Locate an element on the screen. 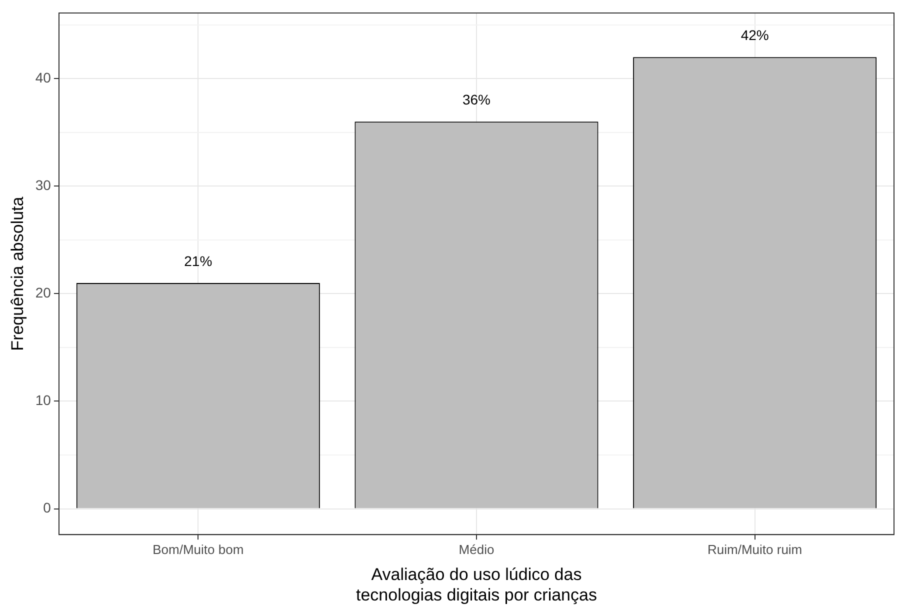  x-axis-title: Avaliação do uso lúdico das tecnologias digitais por crianças is located at coordinates (476, 584).